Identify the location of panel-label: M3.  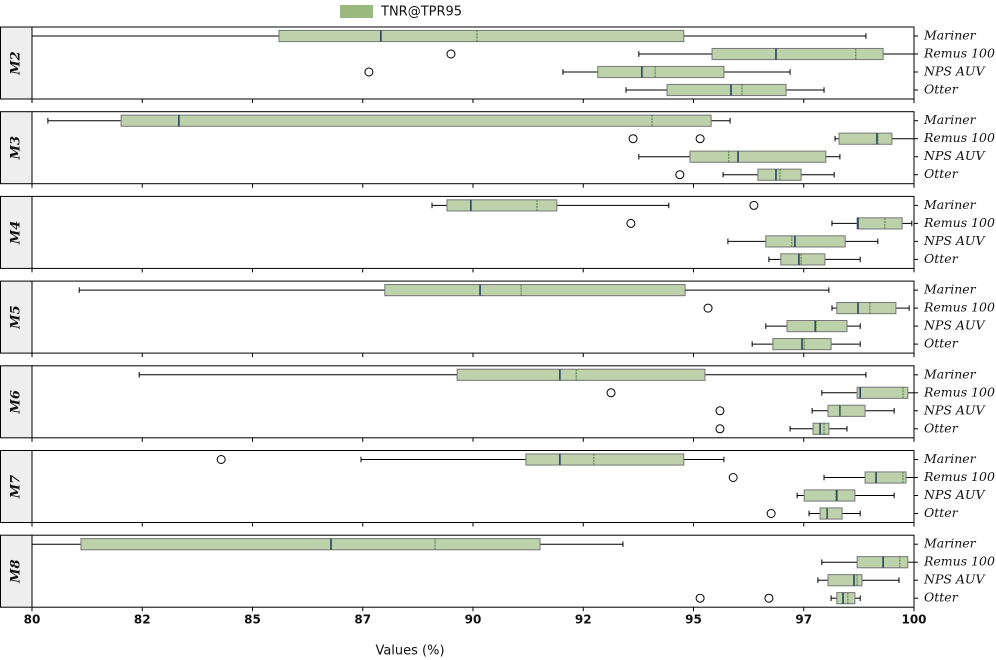
(16, 148).